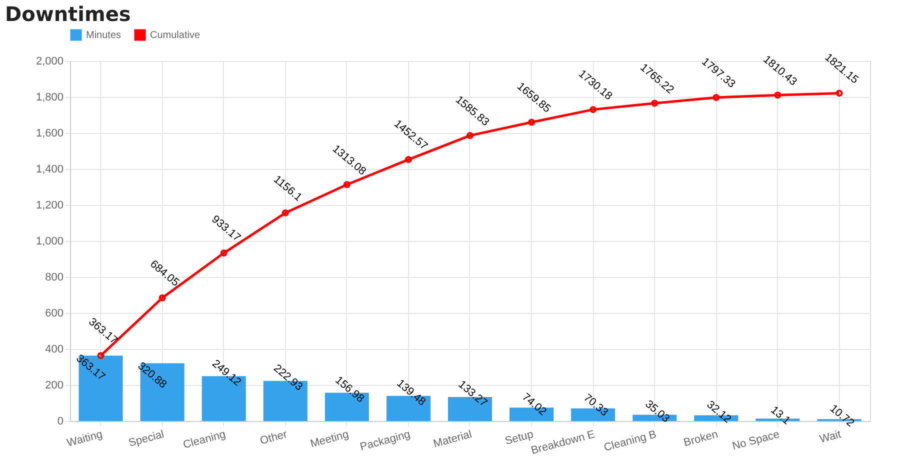 The image size is (898, 473). I want to click on y-tick-label: 2,000, so click(50, 62).